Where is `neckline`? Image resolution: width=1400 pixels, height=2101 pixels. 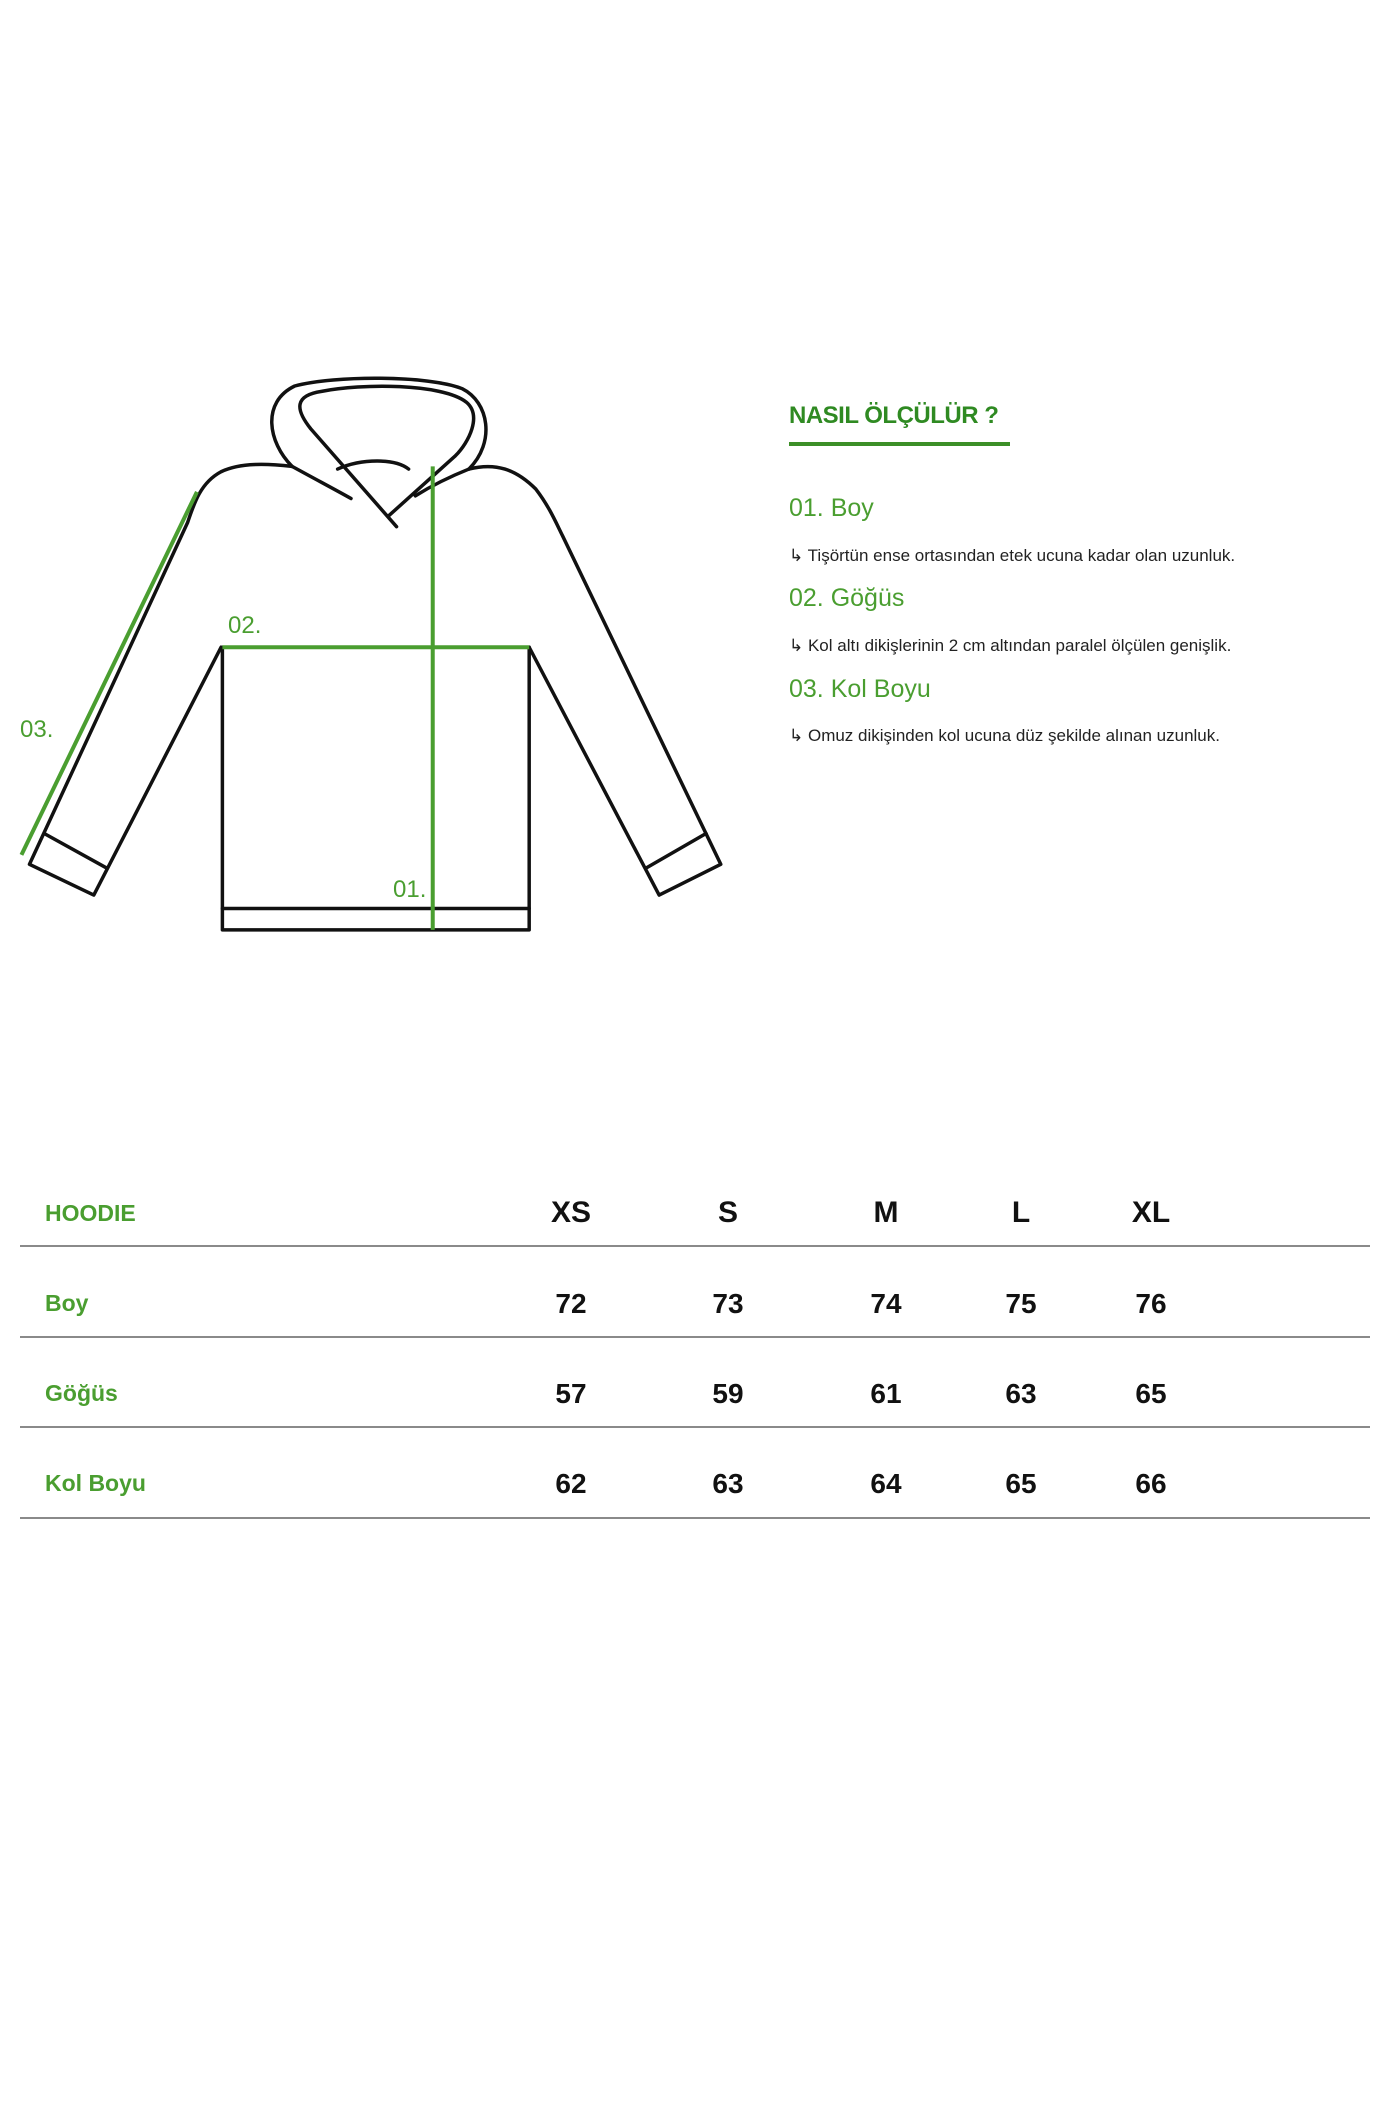 neckline is located at coordinates (373, 465).